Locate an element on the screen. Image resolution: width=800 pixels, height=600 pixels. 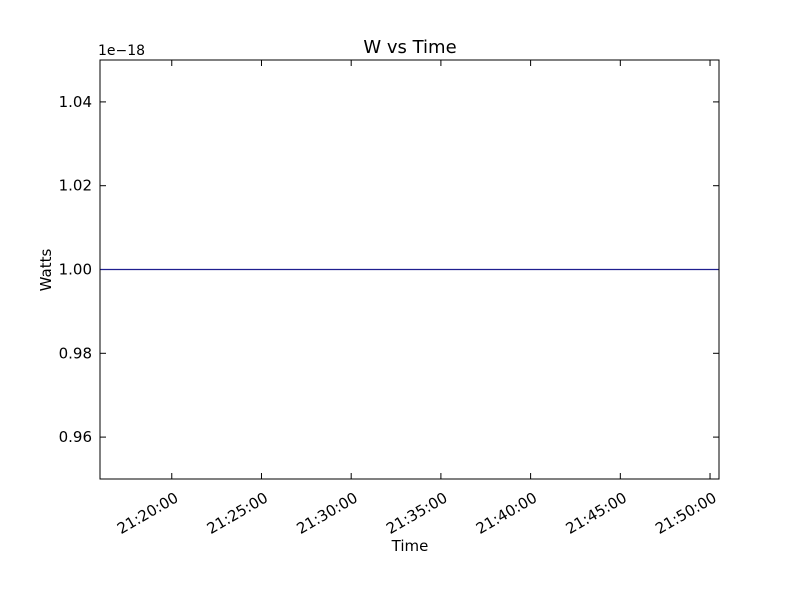
y-tick-label: 0.96 is located at coordinates (75, 437).